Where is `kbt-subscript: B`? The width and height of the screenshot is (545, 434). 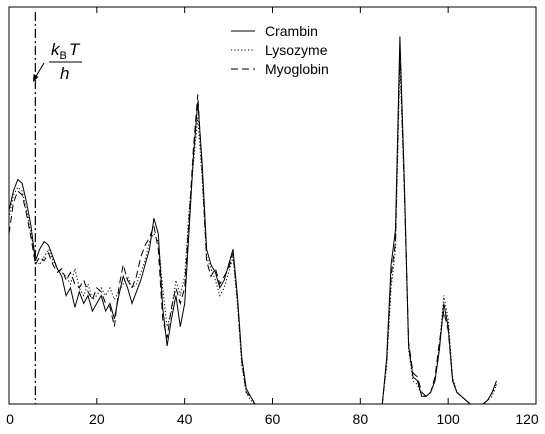 kbt-subscript: B is located at coordinates (63, 56).